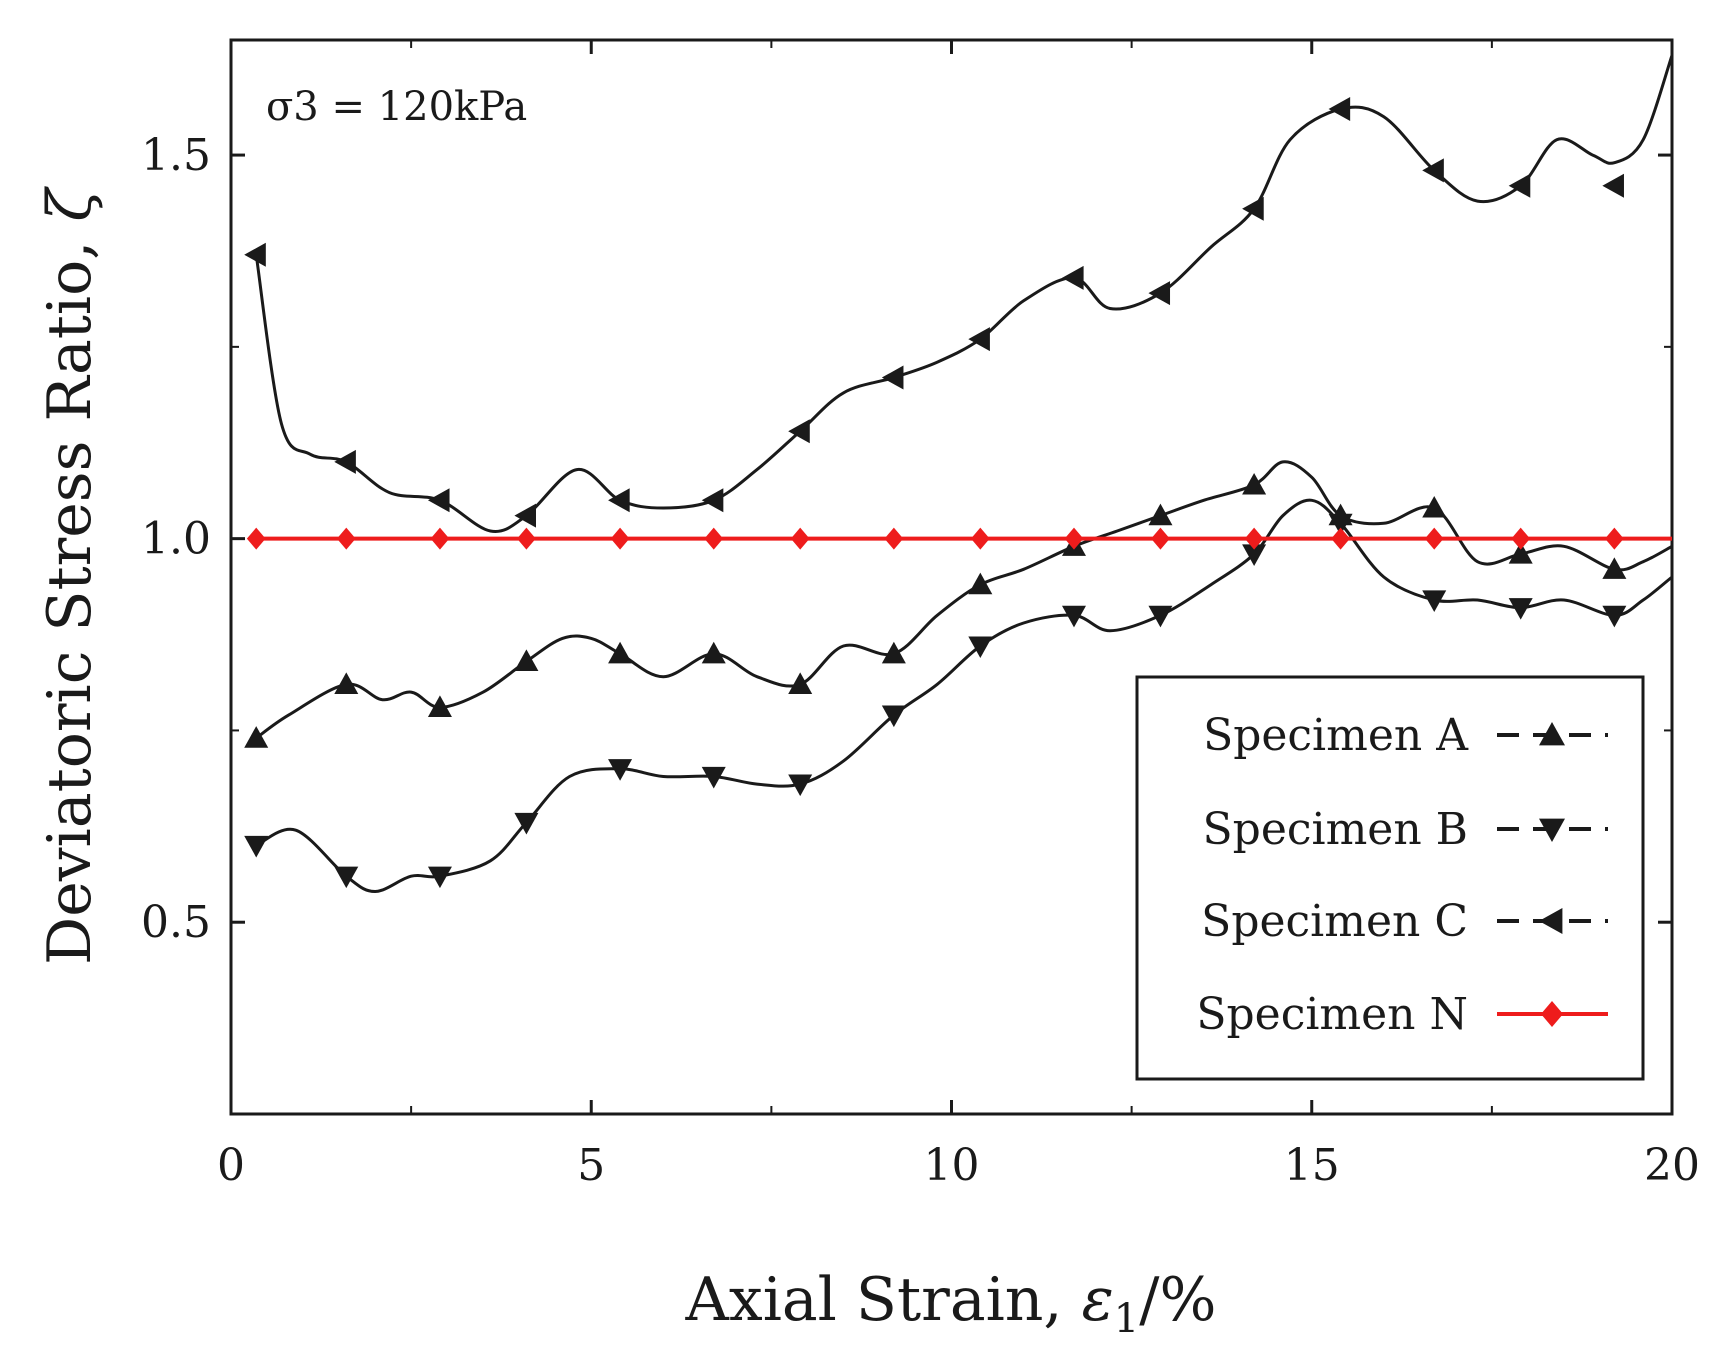  What do you see at coordinates (952, 1165) in the screenshot?
I see `x-tick-label: 10` at bounding box center [952, 1165].